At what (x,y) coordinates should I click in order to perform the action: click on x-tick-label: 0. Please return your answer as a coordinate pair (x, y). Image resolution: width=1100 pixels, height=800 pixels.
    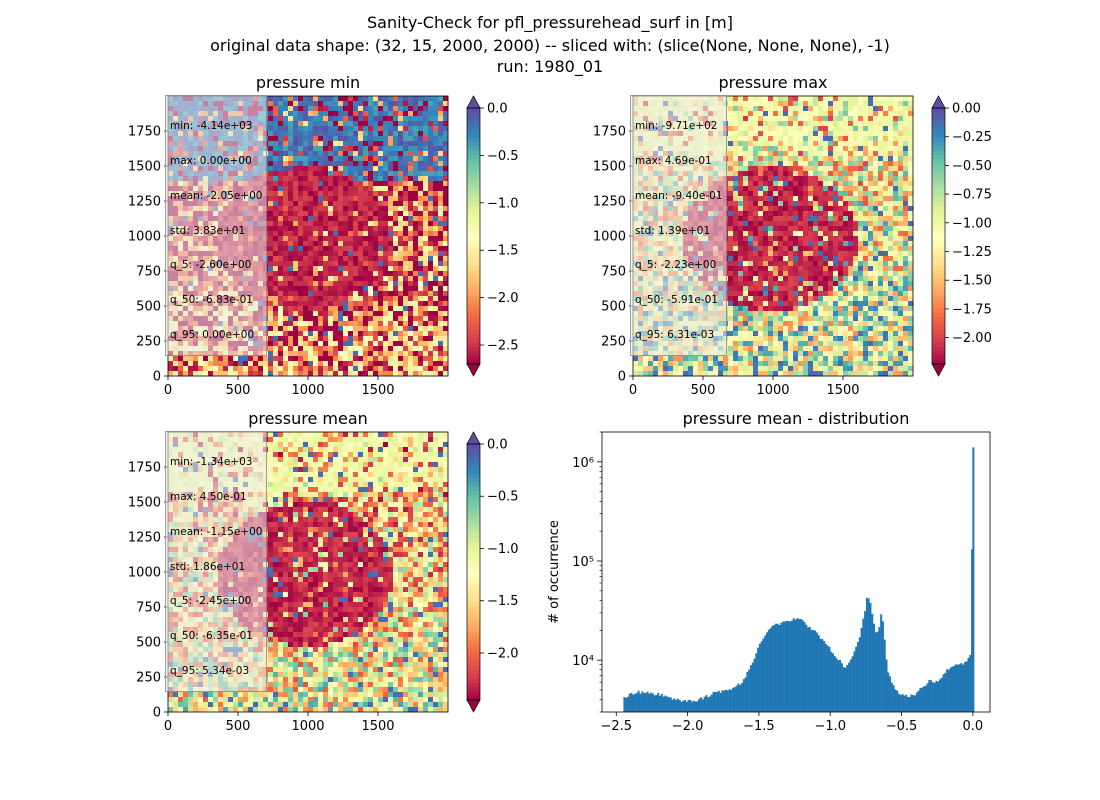
    Looking at the image, I should click on (168, 390).